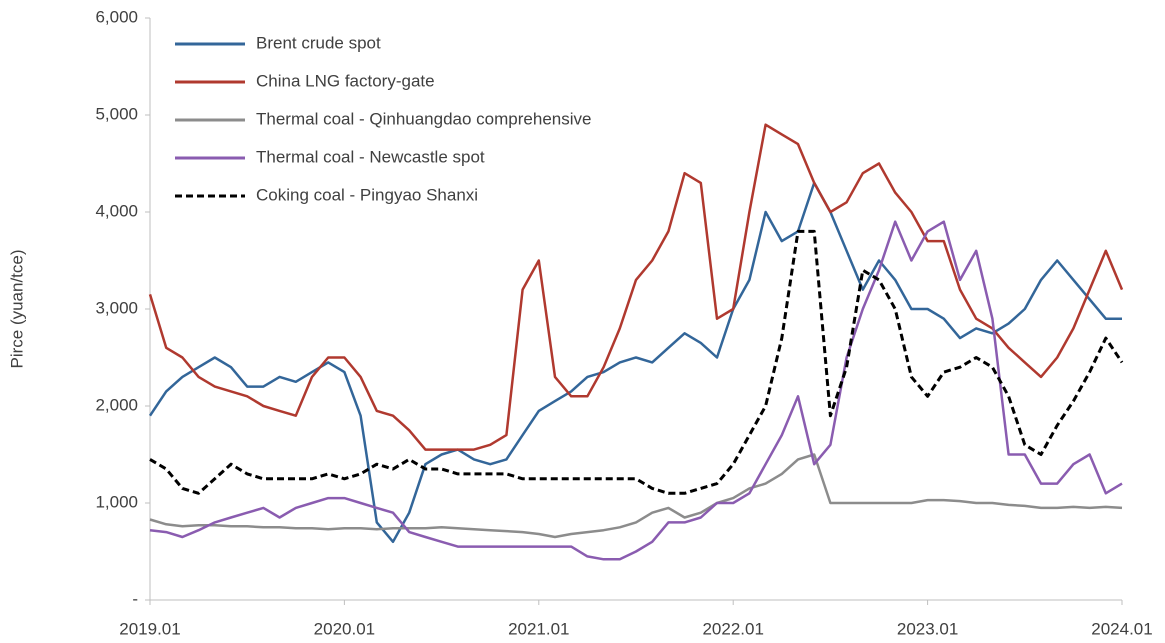  Describe the element at coordinates (927, 628) in the screenshot. I see `x-tick-label: 2023.01` at that location.